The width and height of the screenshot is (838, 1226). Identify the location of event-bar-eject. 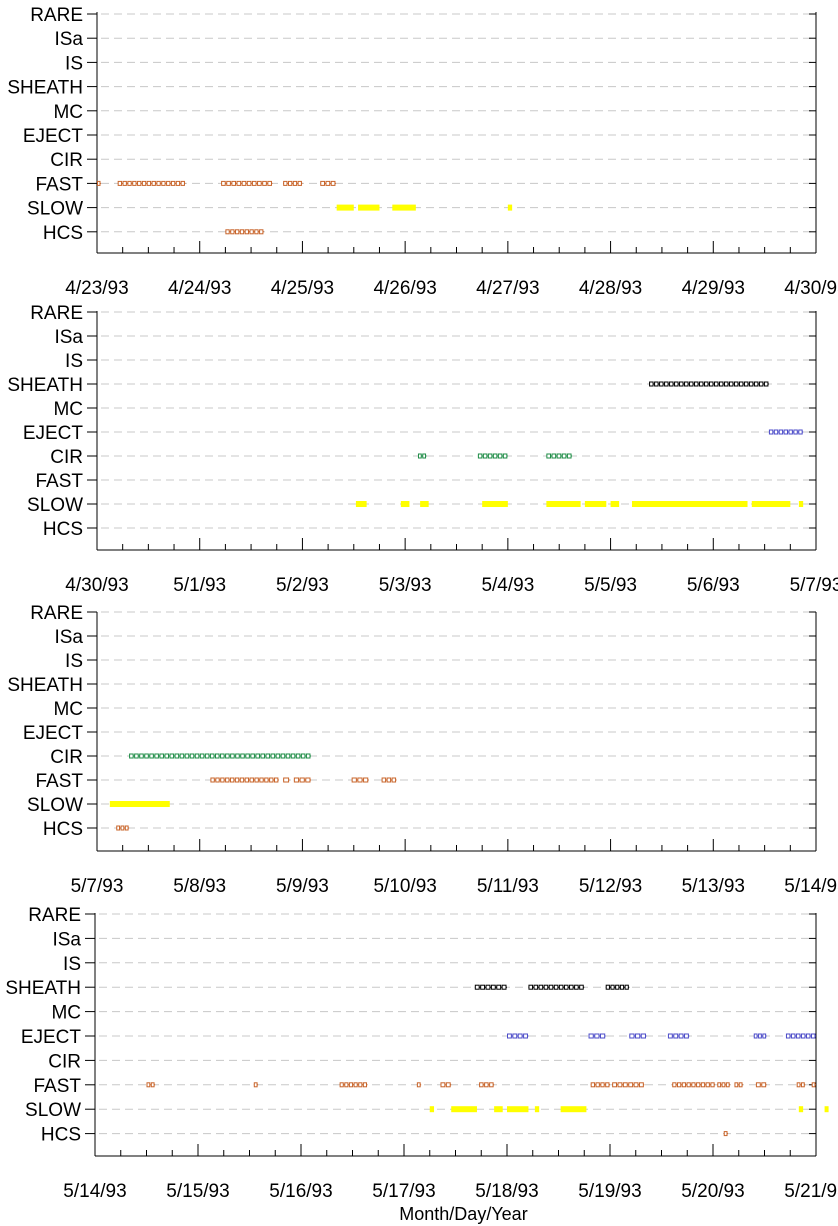
(800, 1036).